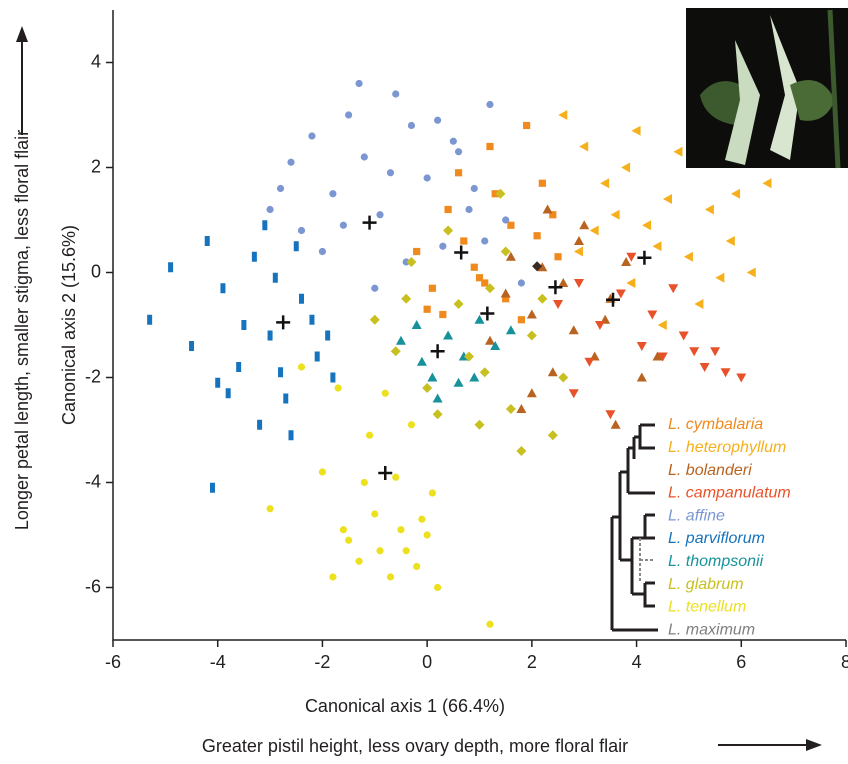  What do you see at coordinates (96, 271) in the screenshot?
I see `y-tick-label: 0` at bounding box center [96, 271].